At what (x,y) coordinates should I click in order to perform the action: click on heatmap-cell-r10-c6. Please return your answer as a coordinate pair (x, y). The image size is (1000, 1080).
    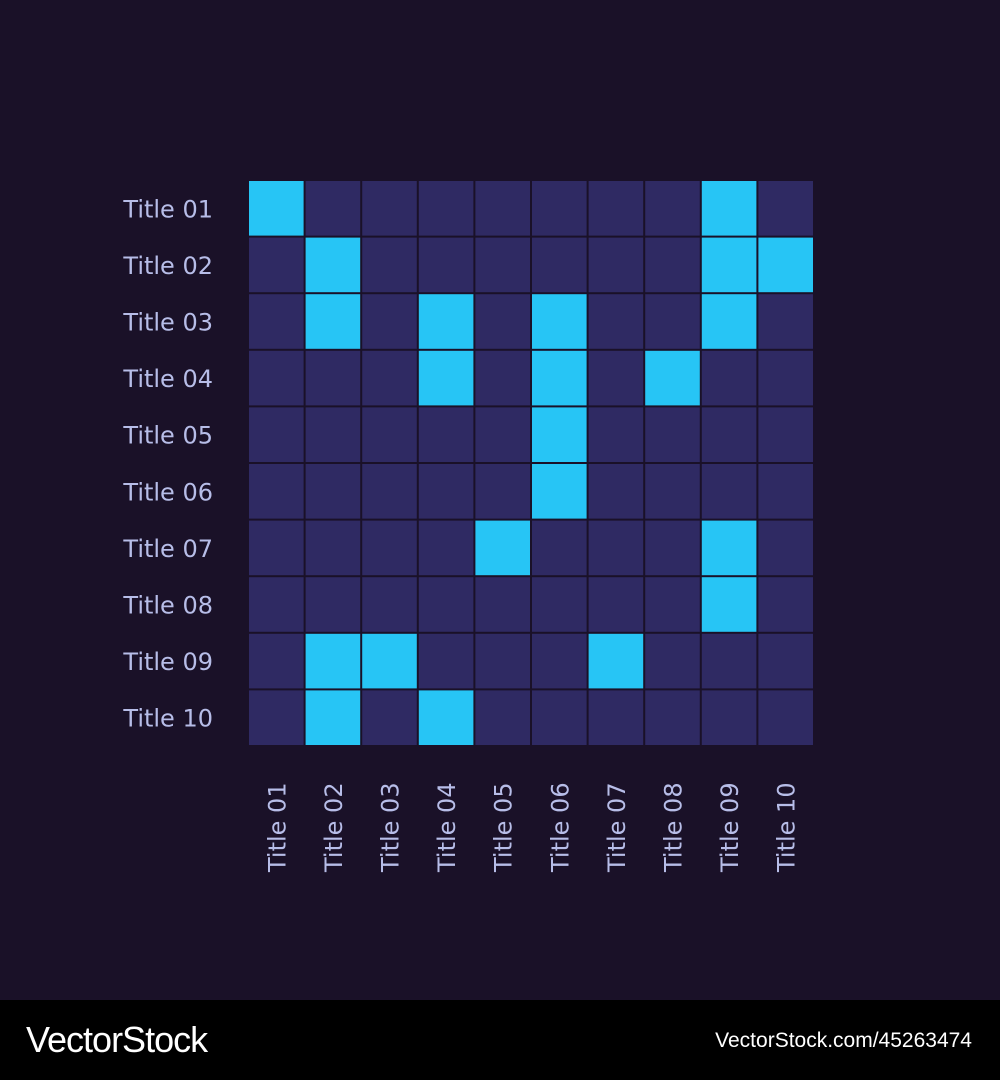
    Looking at the image, I should click on (559, 717).